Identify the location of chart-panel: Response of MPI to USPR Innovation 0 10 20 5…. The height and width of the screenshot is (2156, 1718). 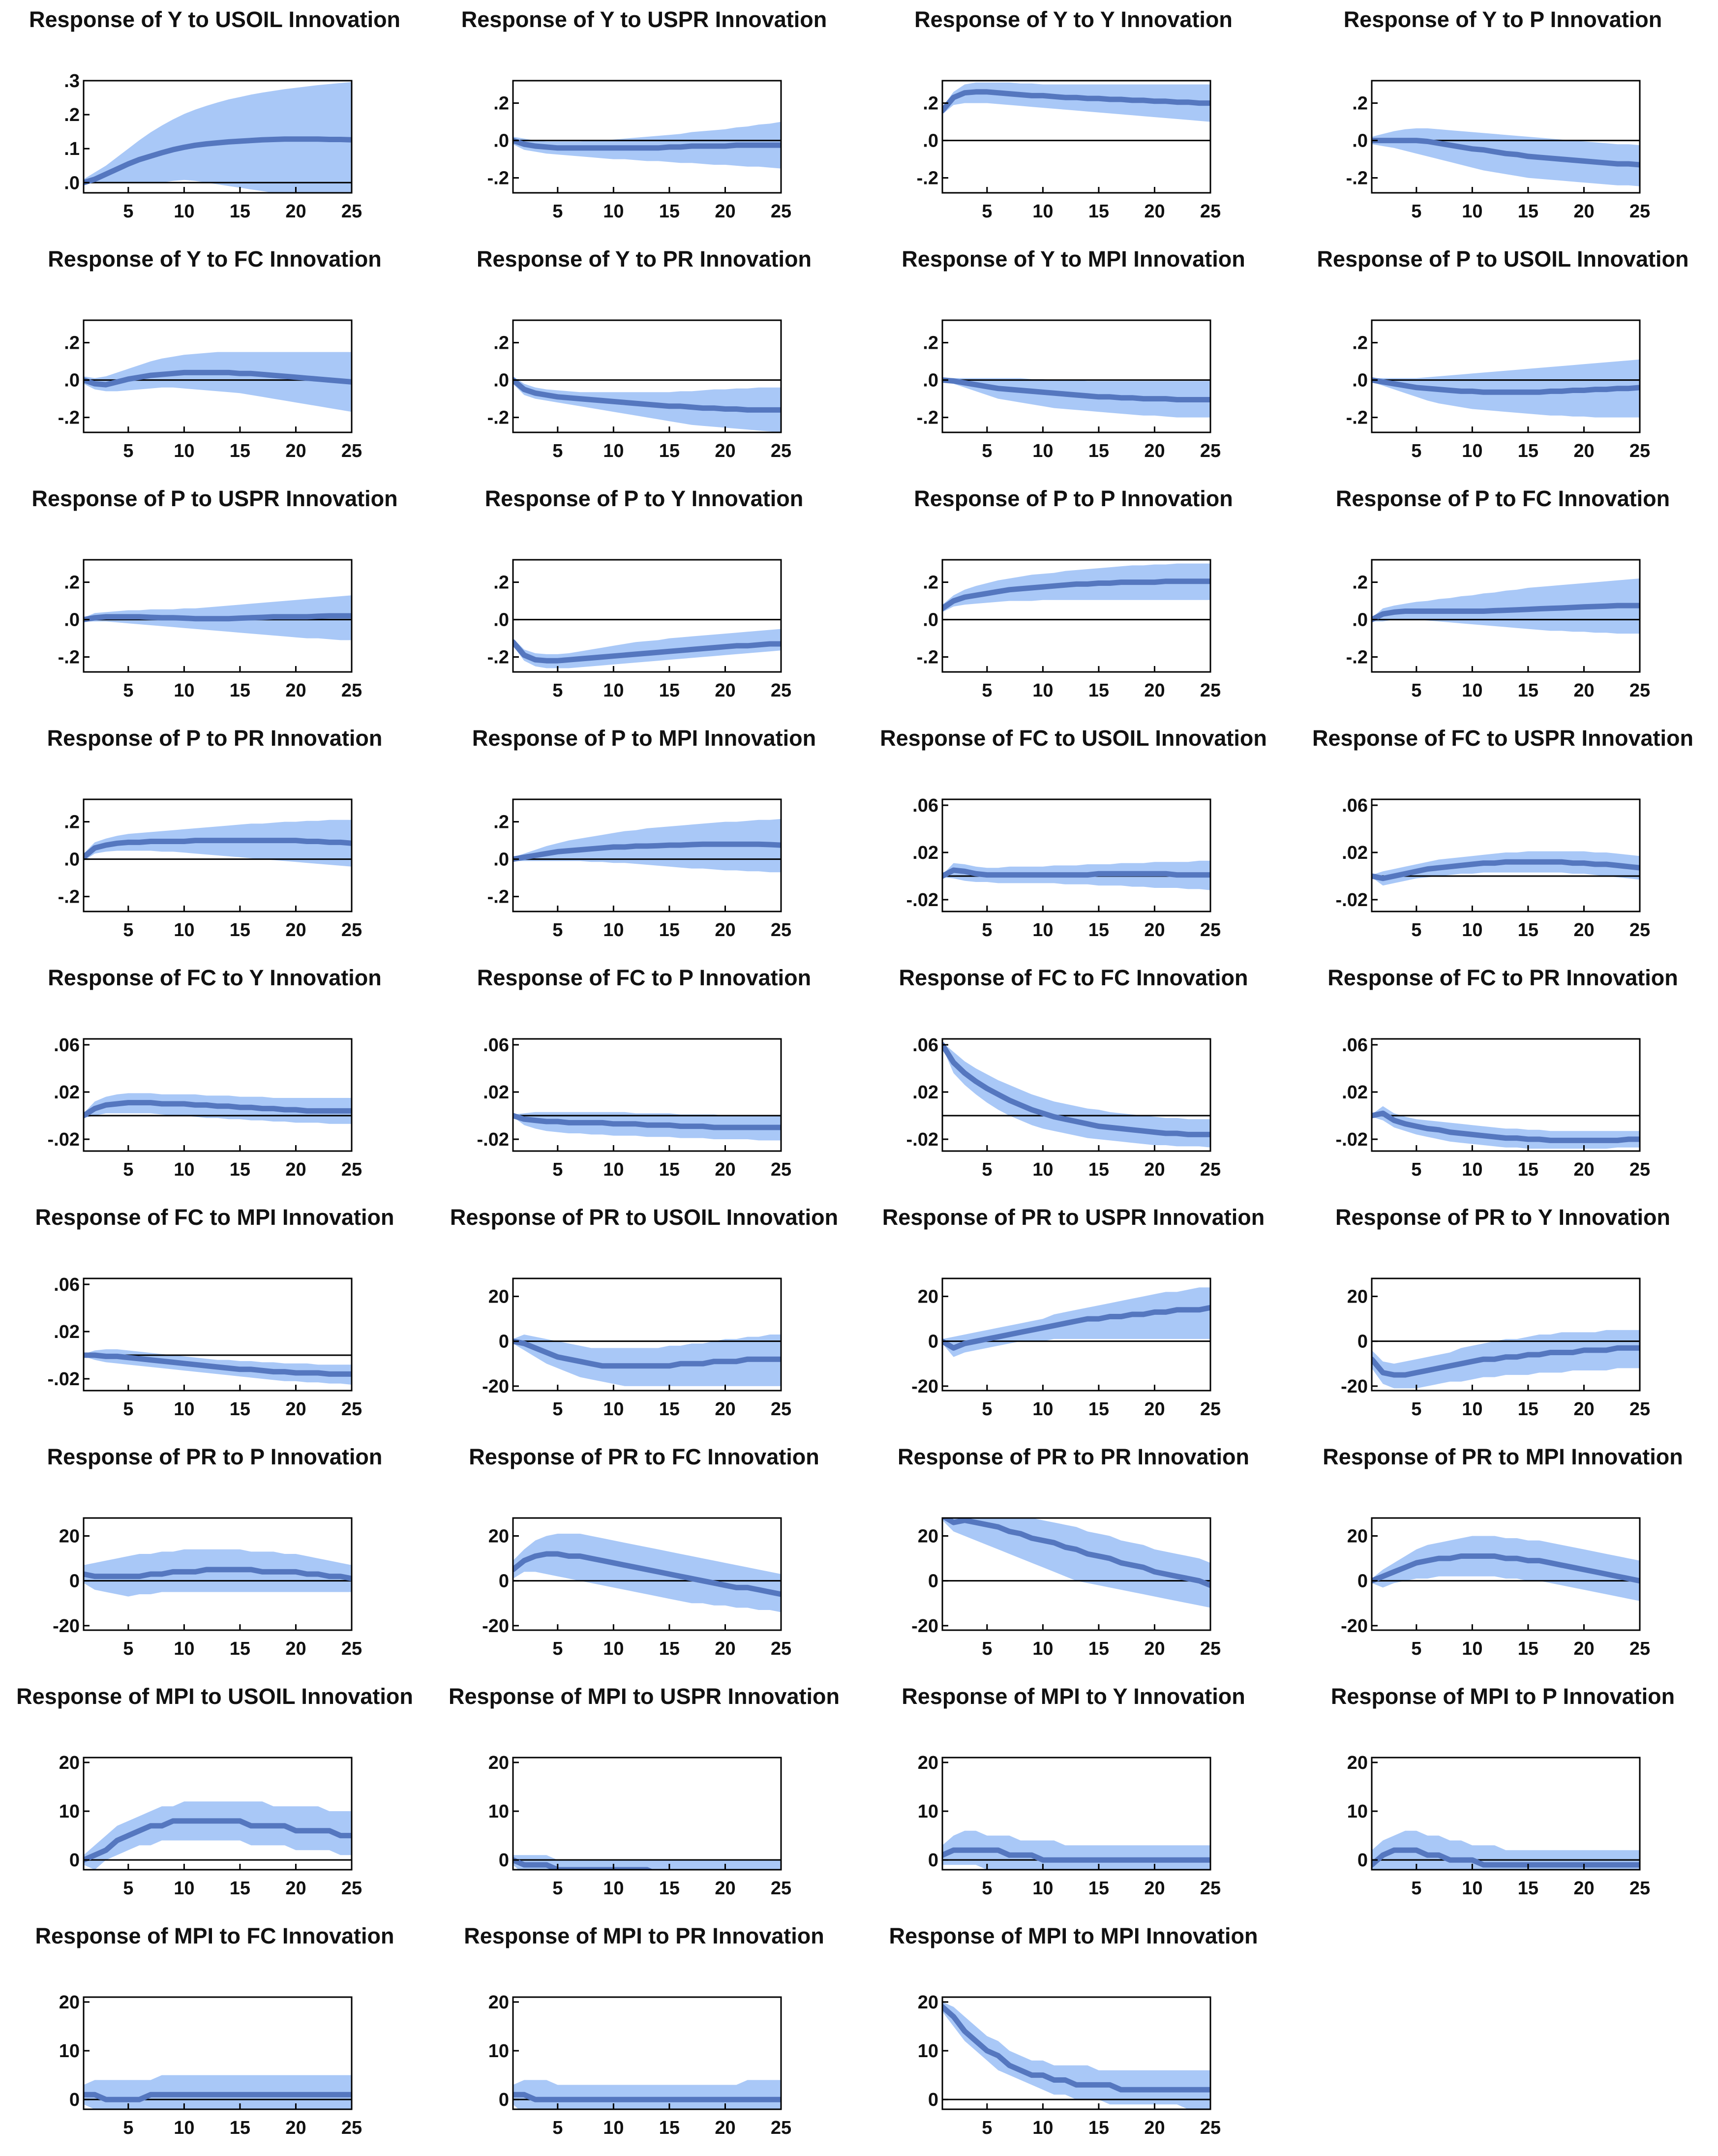
(644, 1796).